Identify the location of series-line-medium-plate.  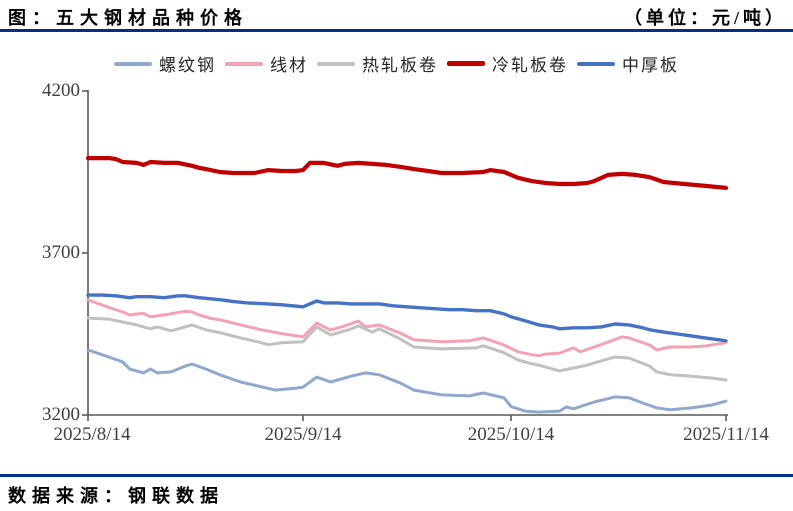
(407, 318).